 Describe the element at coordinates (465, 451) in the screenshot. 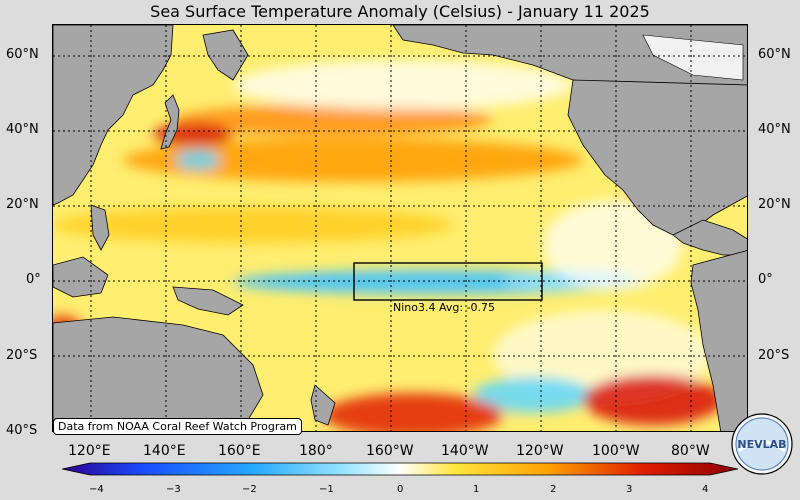

I see `lon-label-140w: 140°W` at that location.